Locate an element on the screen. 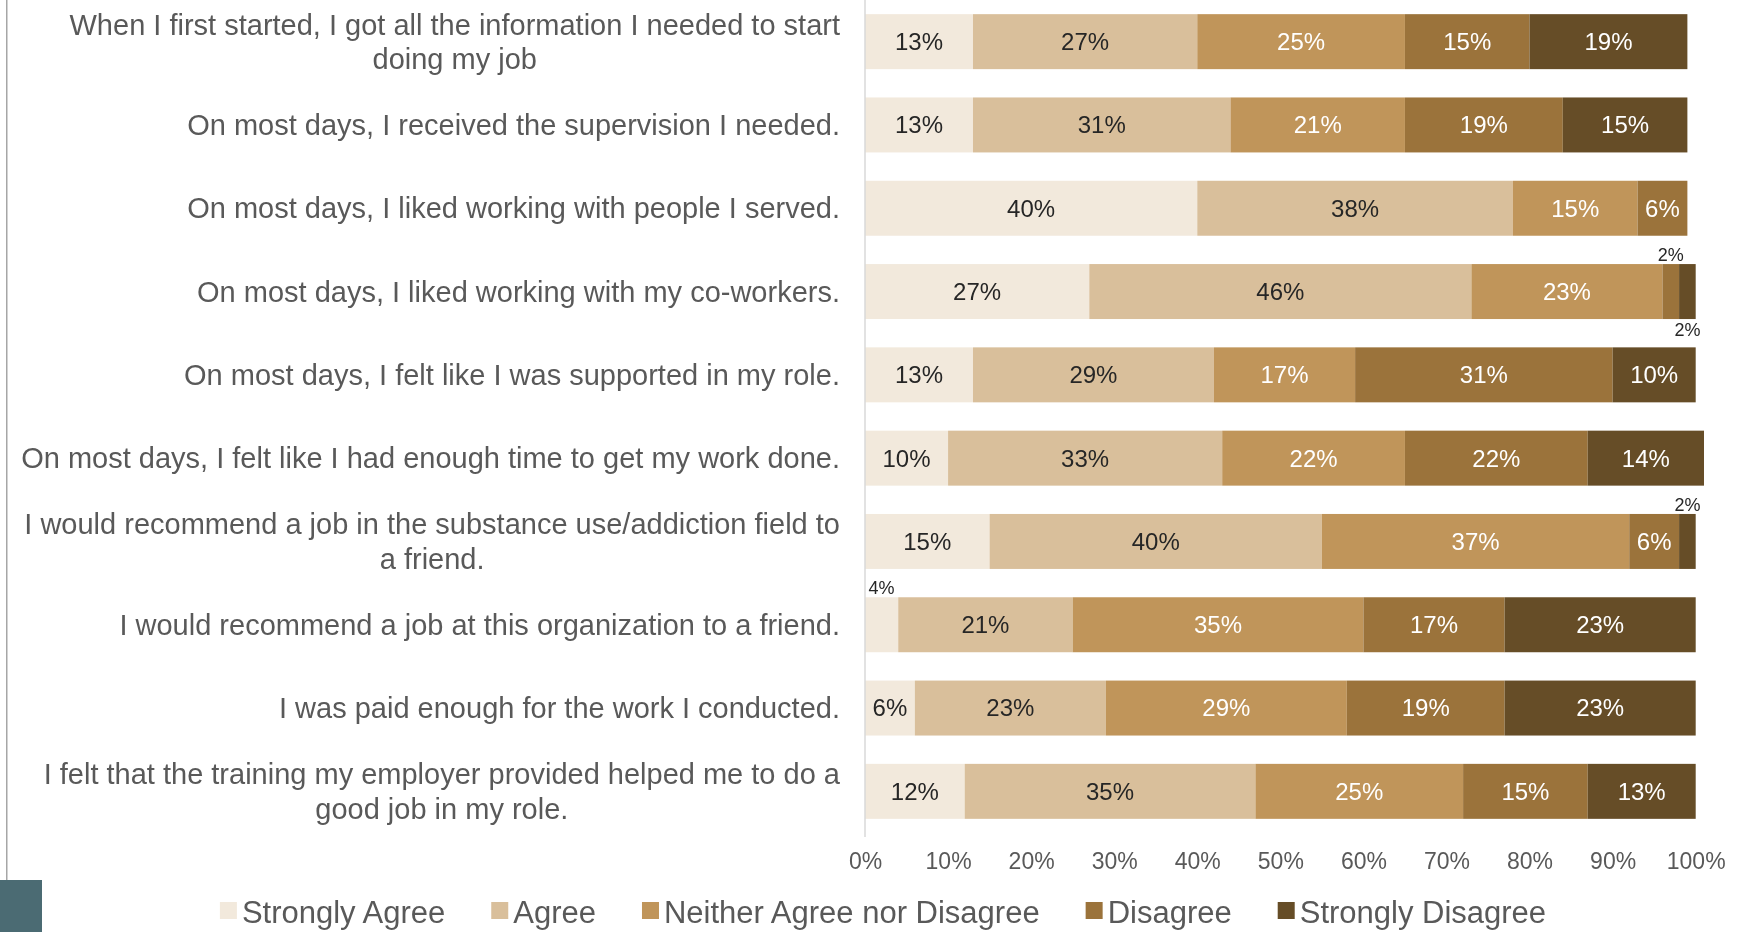  legend-label: Neither Agree nor Disagree is located at coordinates (851, 912).